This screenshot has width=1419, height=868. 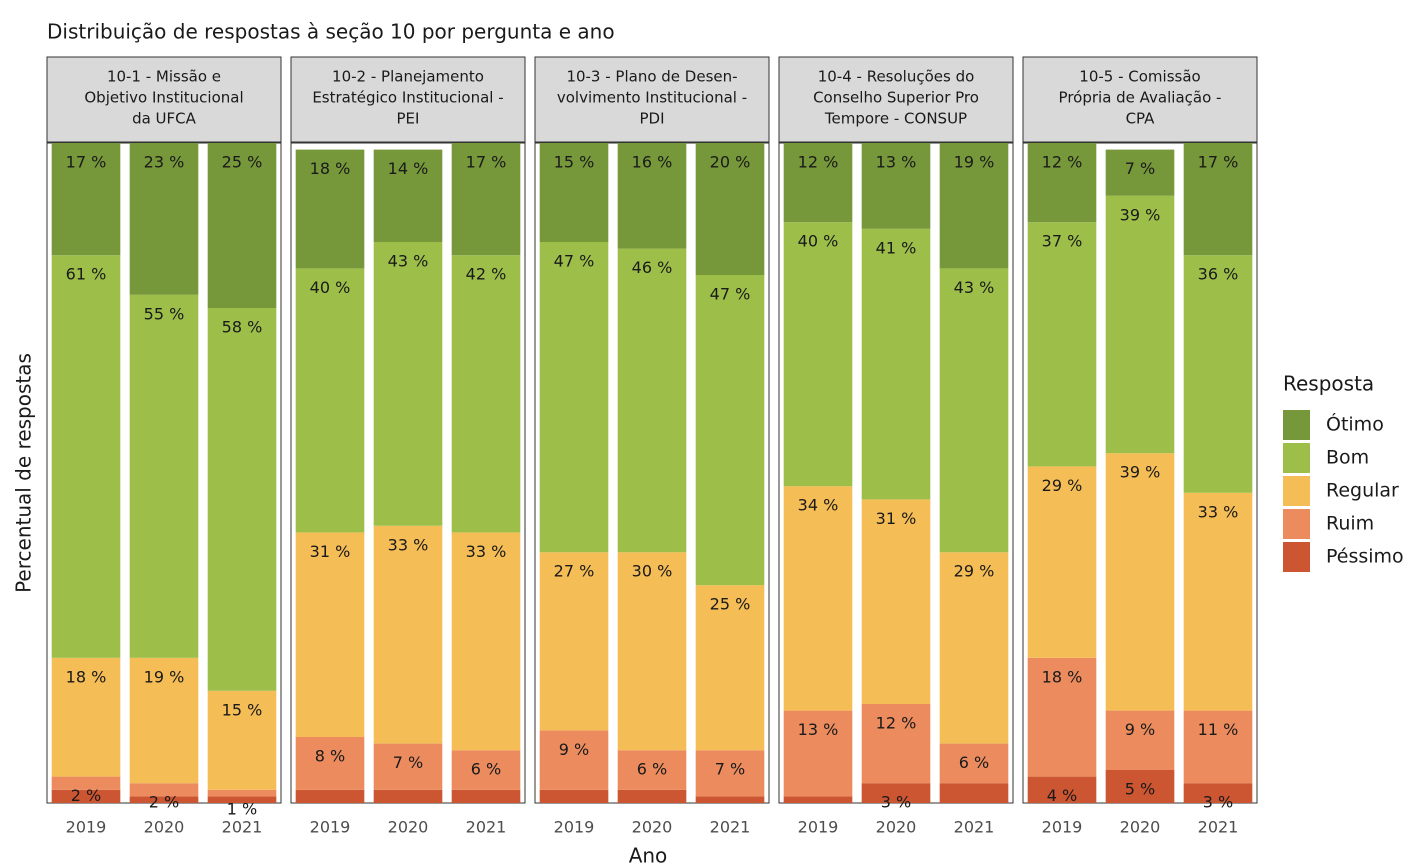 I want to click on data-label: 36 %, so click(x=1218, y=274).